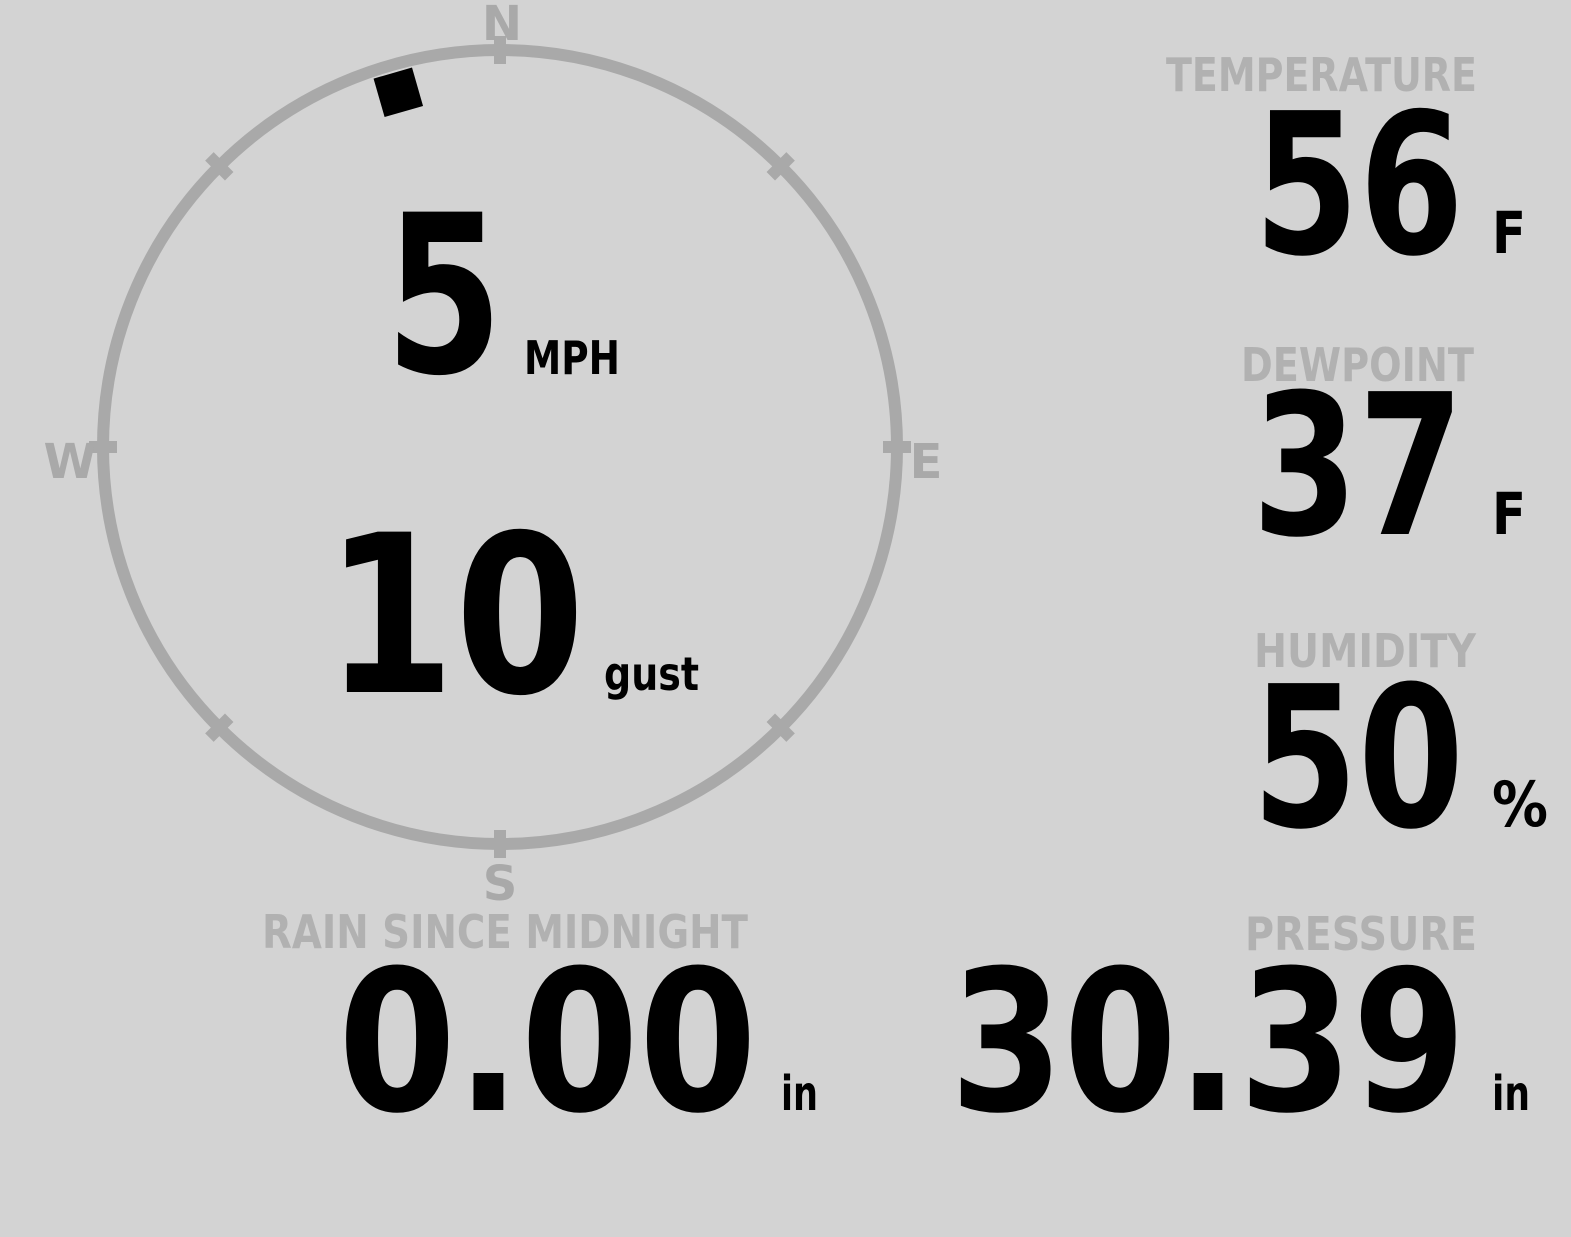 This screenshot has width=1571, height=1237. I want to click on compass-tick-southeast, so click(780, 727).